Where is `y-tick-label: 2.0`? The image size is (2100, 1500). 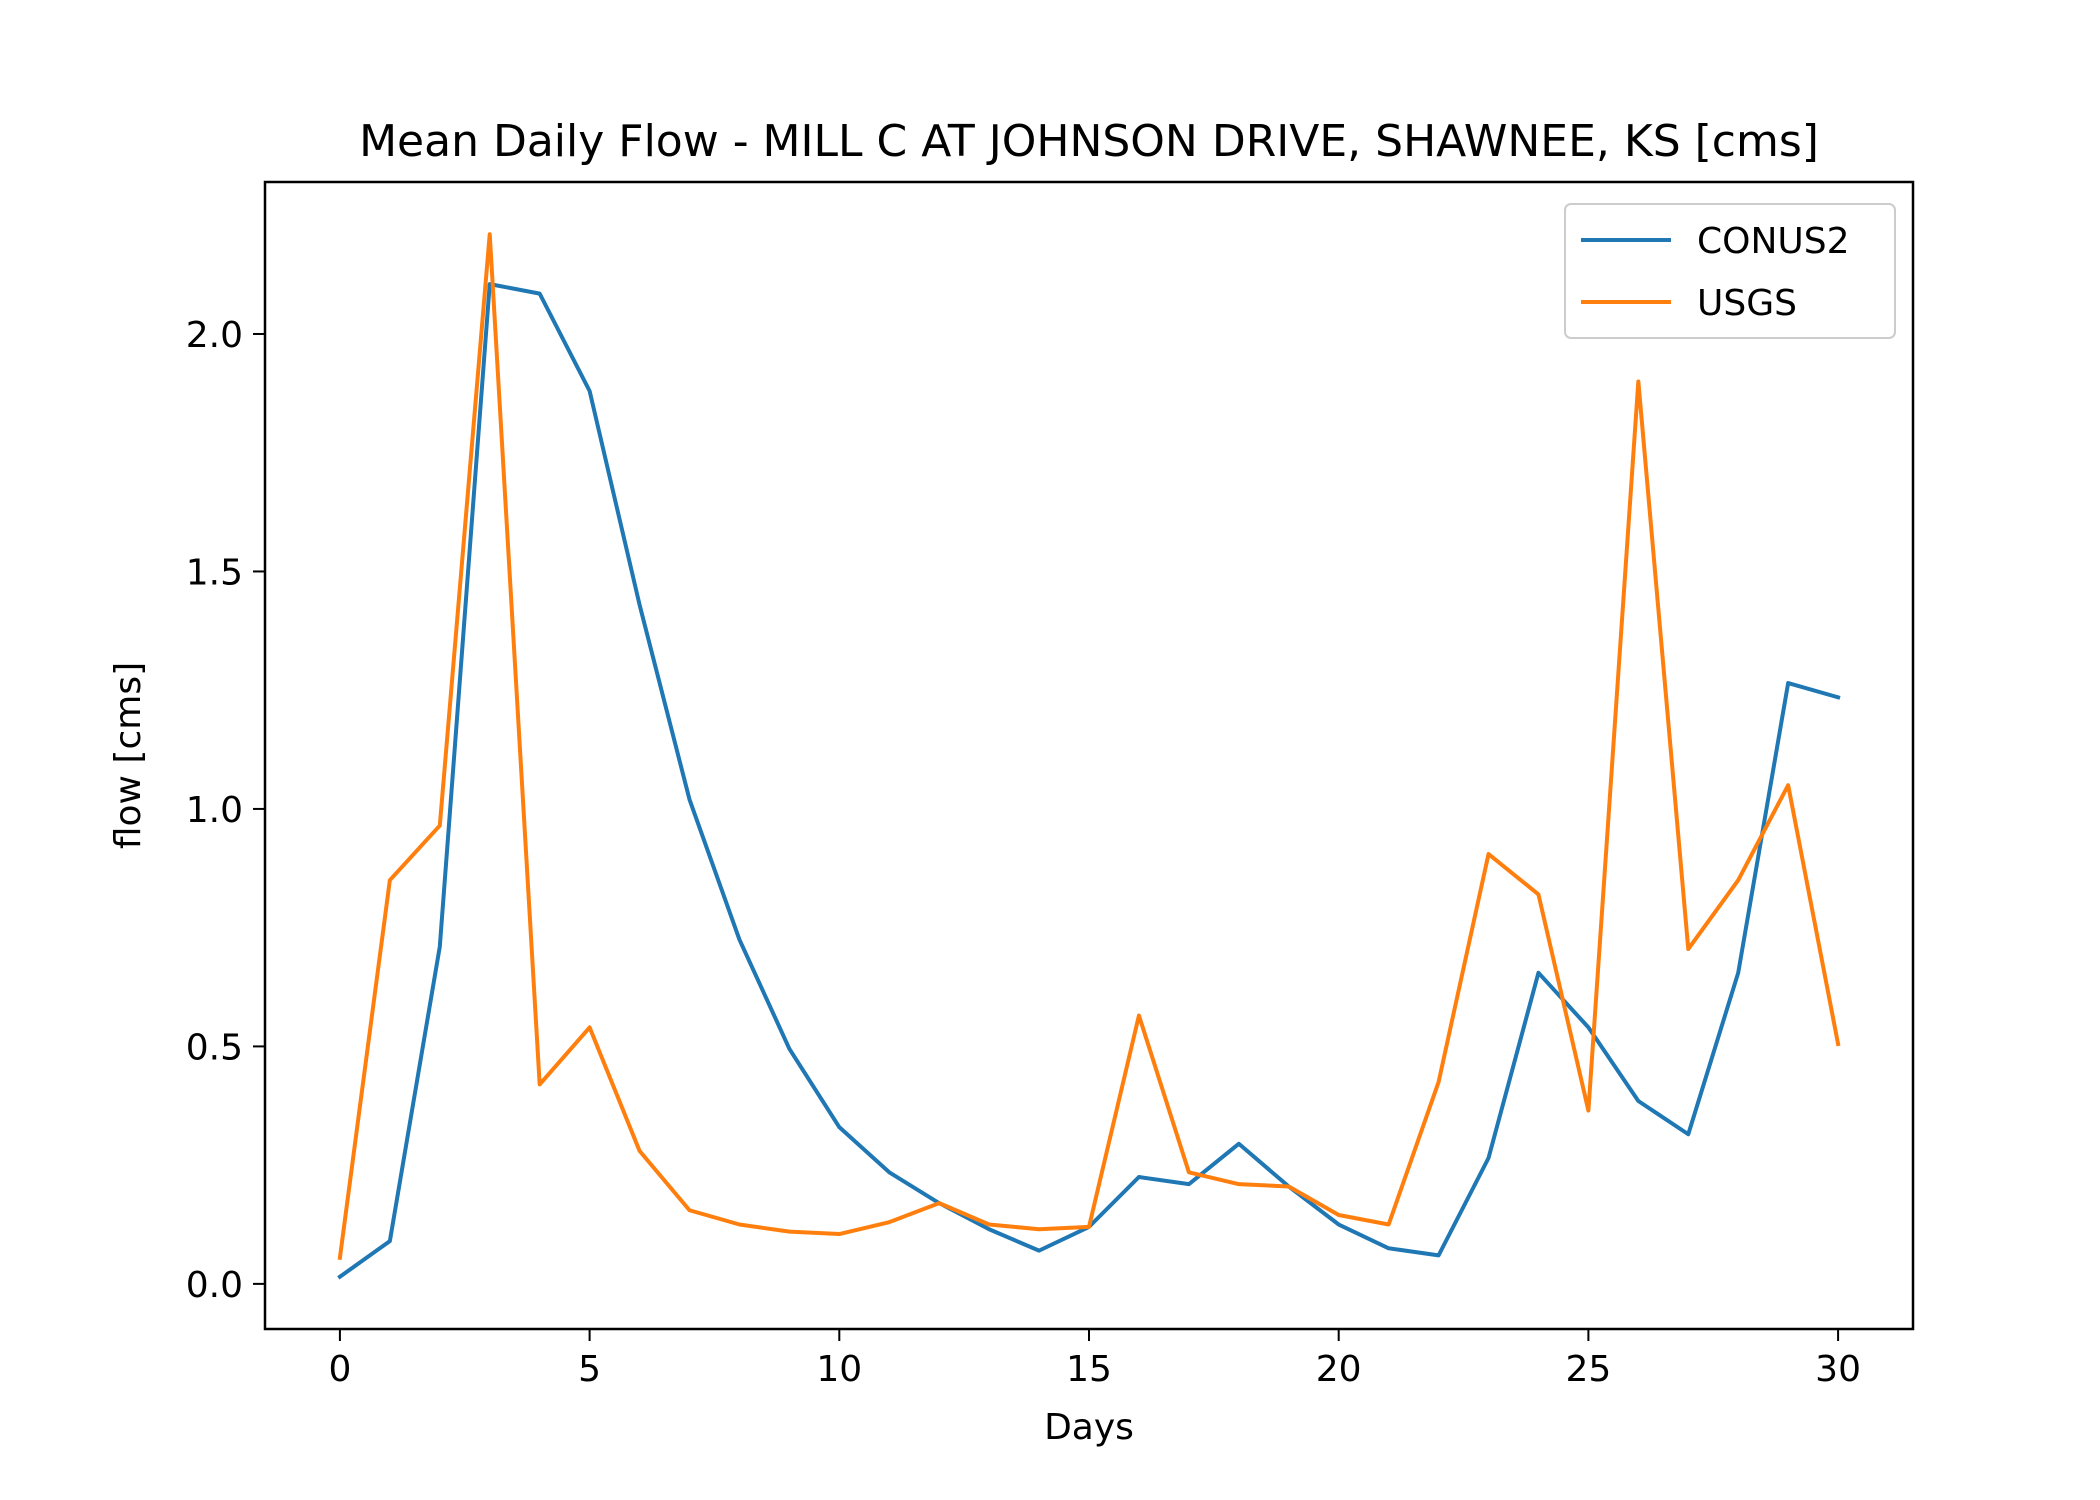 y-tick-label: 2.0 is located at coordinates (214, 335).